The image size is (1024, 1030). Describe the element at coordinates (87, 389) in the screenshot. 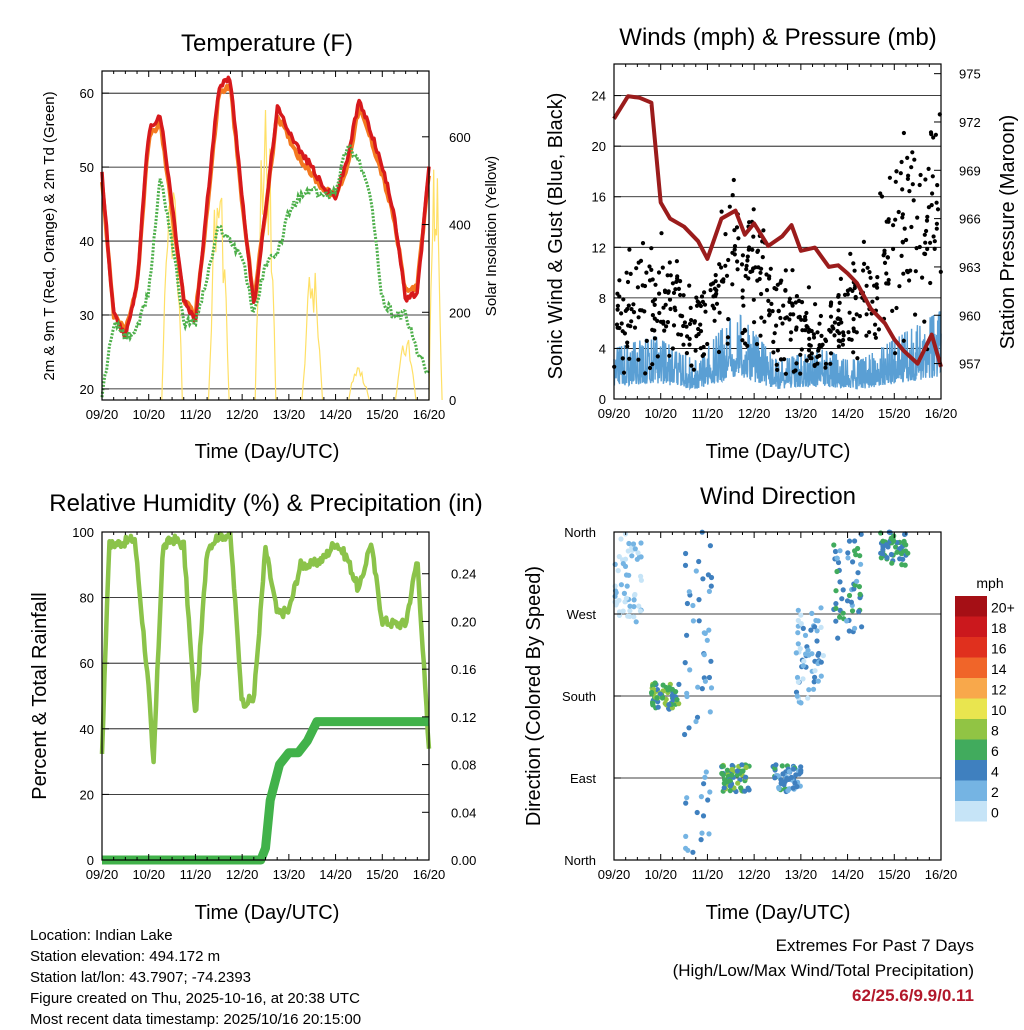

I see `temperature-y-tick-label: 20` at that location.